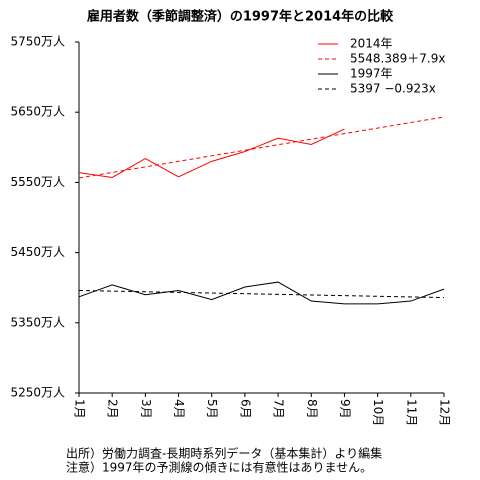  I want to click on y-tick-label: 5250万人, so click(37, 393).